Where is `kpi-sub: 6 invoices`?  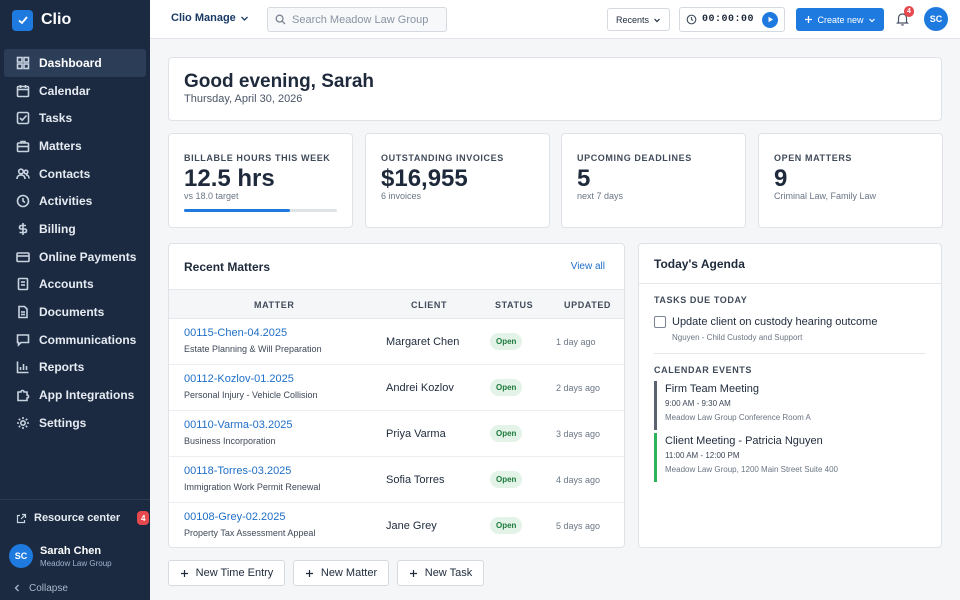
kpi-sub: 6 invoices is located at coordinates (401, 196).